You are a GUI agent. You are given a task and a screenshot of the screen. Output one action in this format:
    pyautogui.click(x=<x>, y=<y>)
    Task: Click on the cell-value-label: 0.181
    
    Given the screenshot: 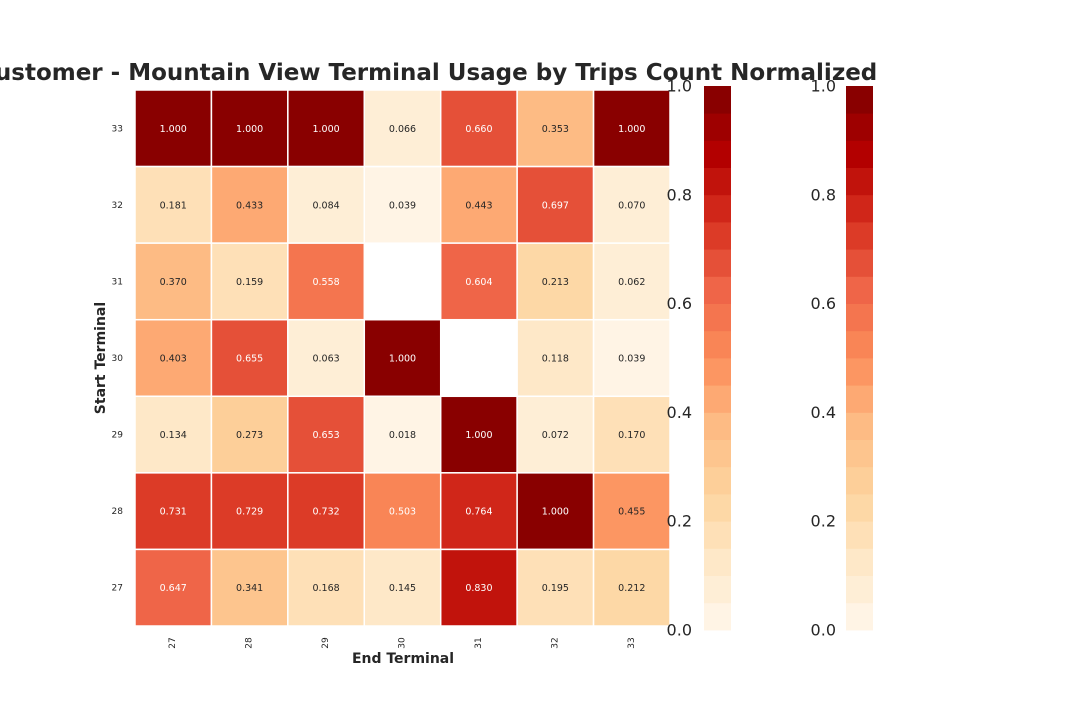 What is the action you would take?
    pyautogui.click(x=173, y=205)
    